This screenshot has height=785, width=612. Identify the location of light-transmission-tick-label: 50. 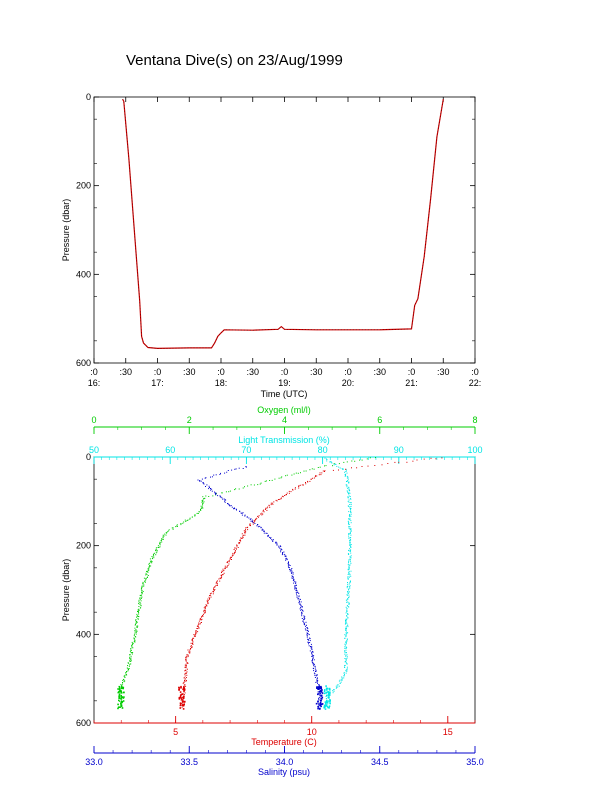
(94, 450).